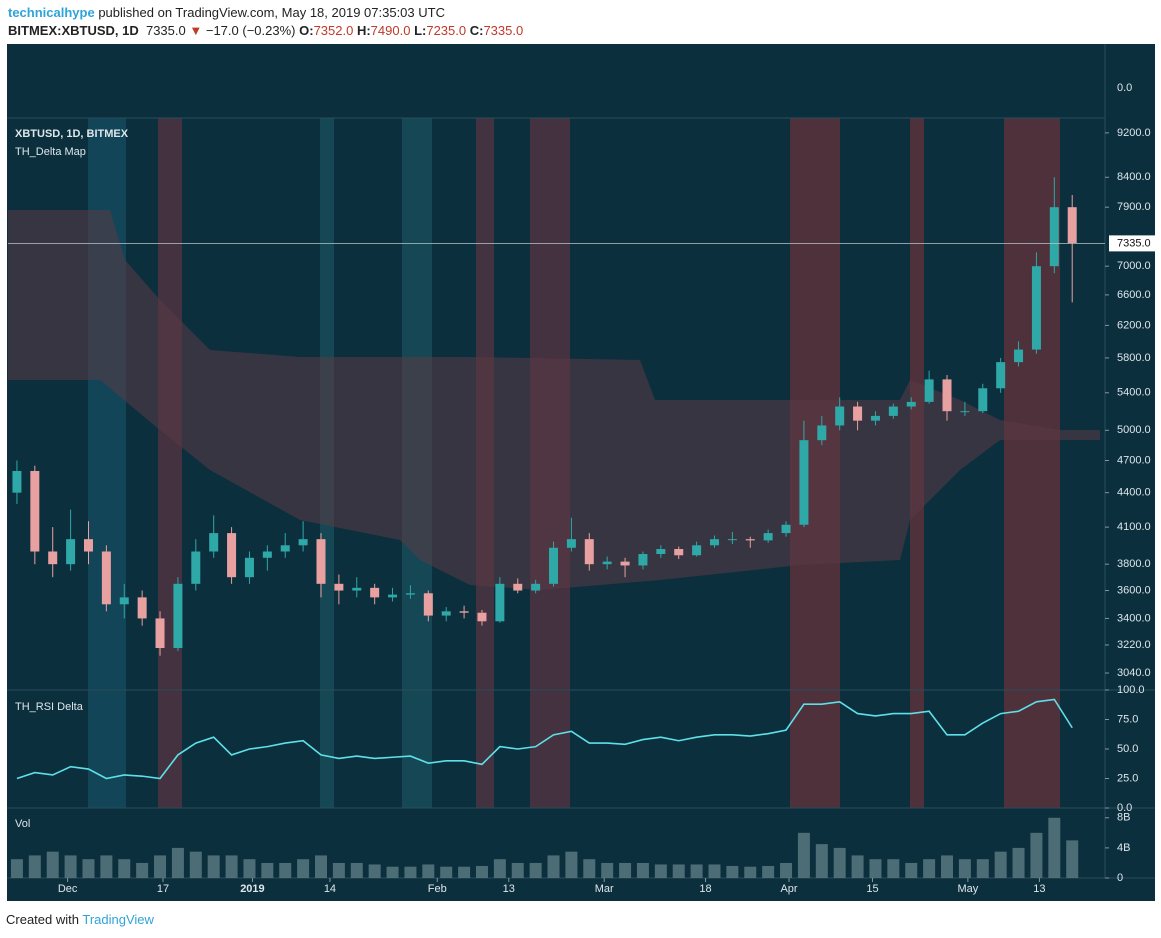 This screenshot has width=1161, height=938. What do you see at coordinates (420, 30) in the screenshot?
I see `l-label: L:` at bounding box center [420, 30].